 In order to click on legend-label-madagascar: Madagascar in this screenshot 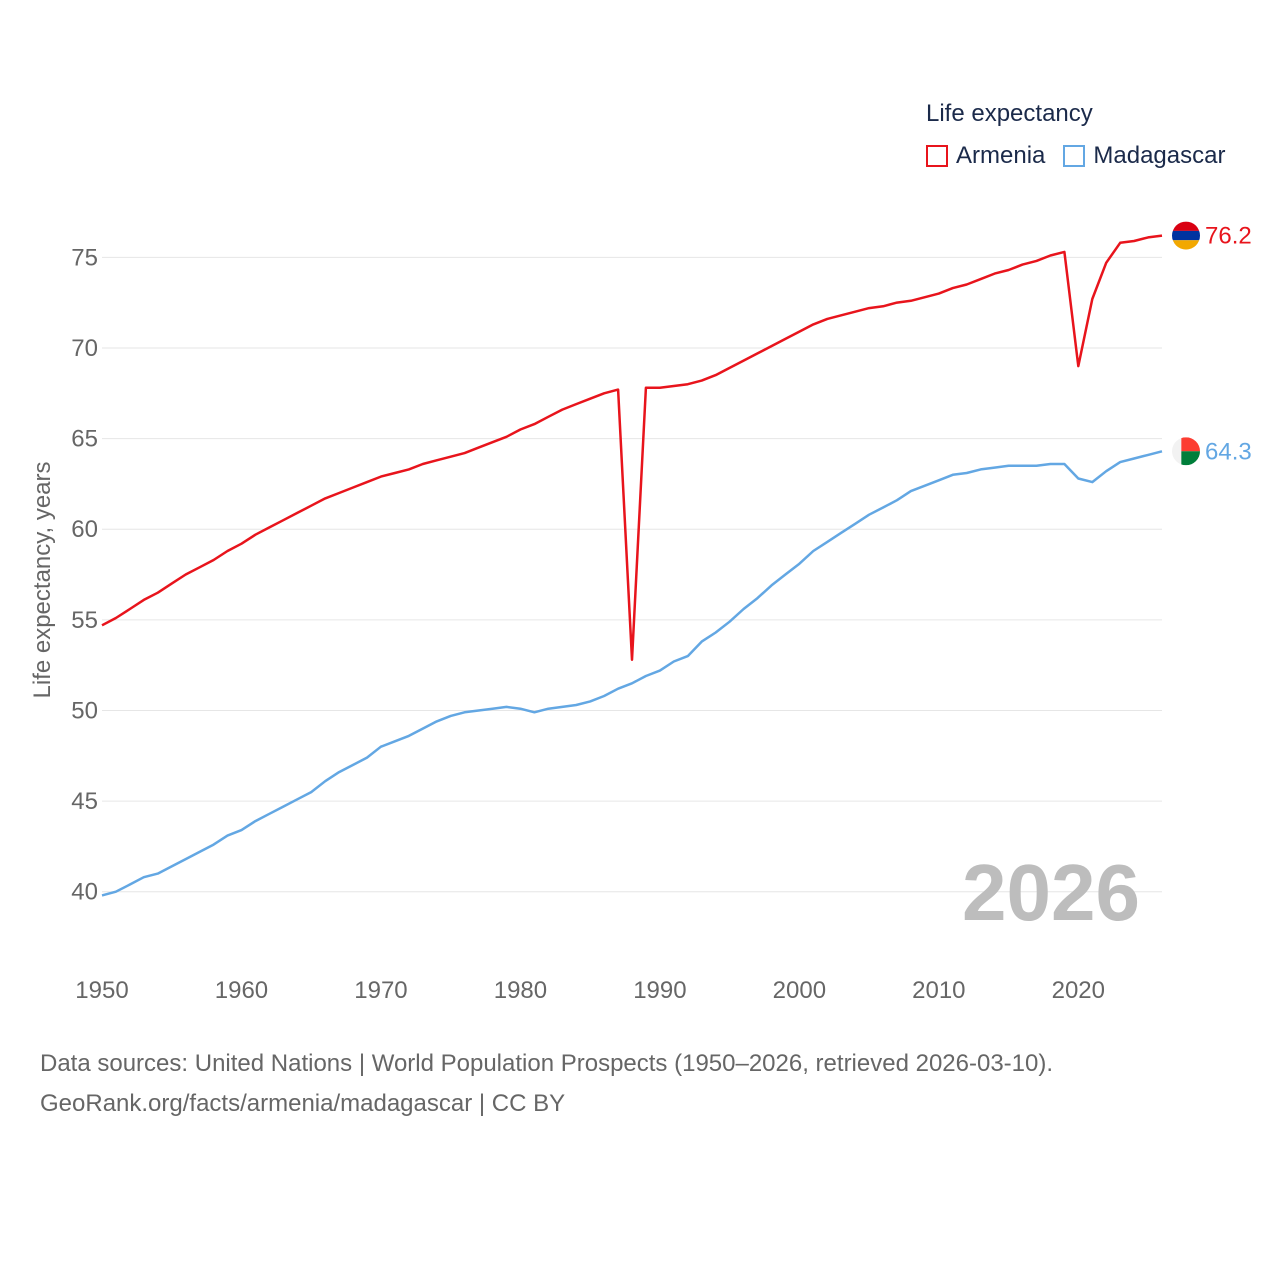, I will do `click(1159, 155)`.